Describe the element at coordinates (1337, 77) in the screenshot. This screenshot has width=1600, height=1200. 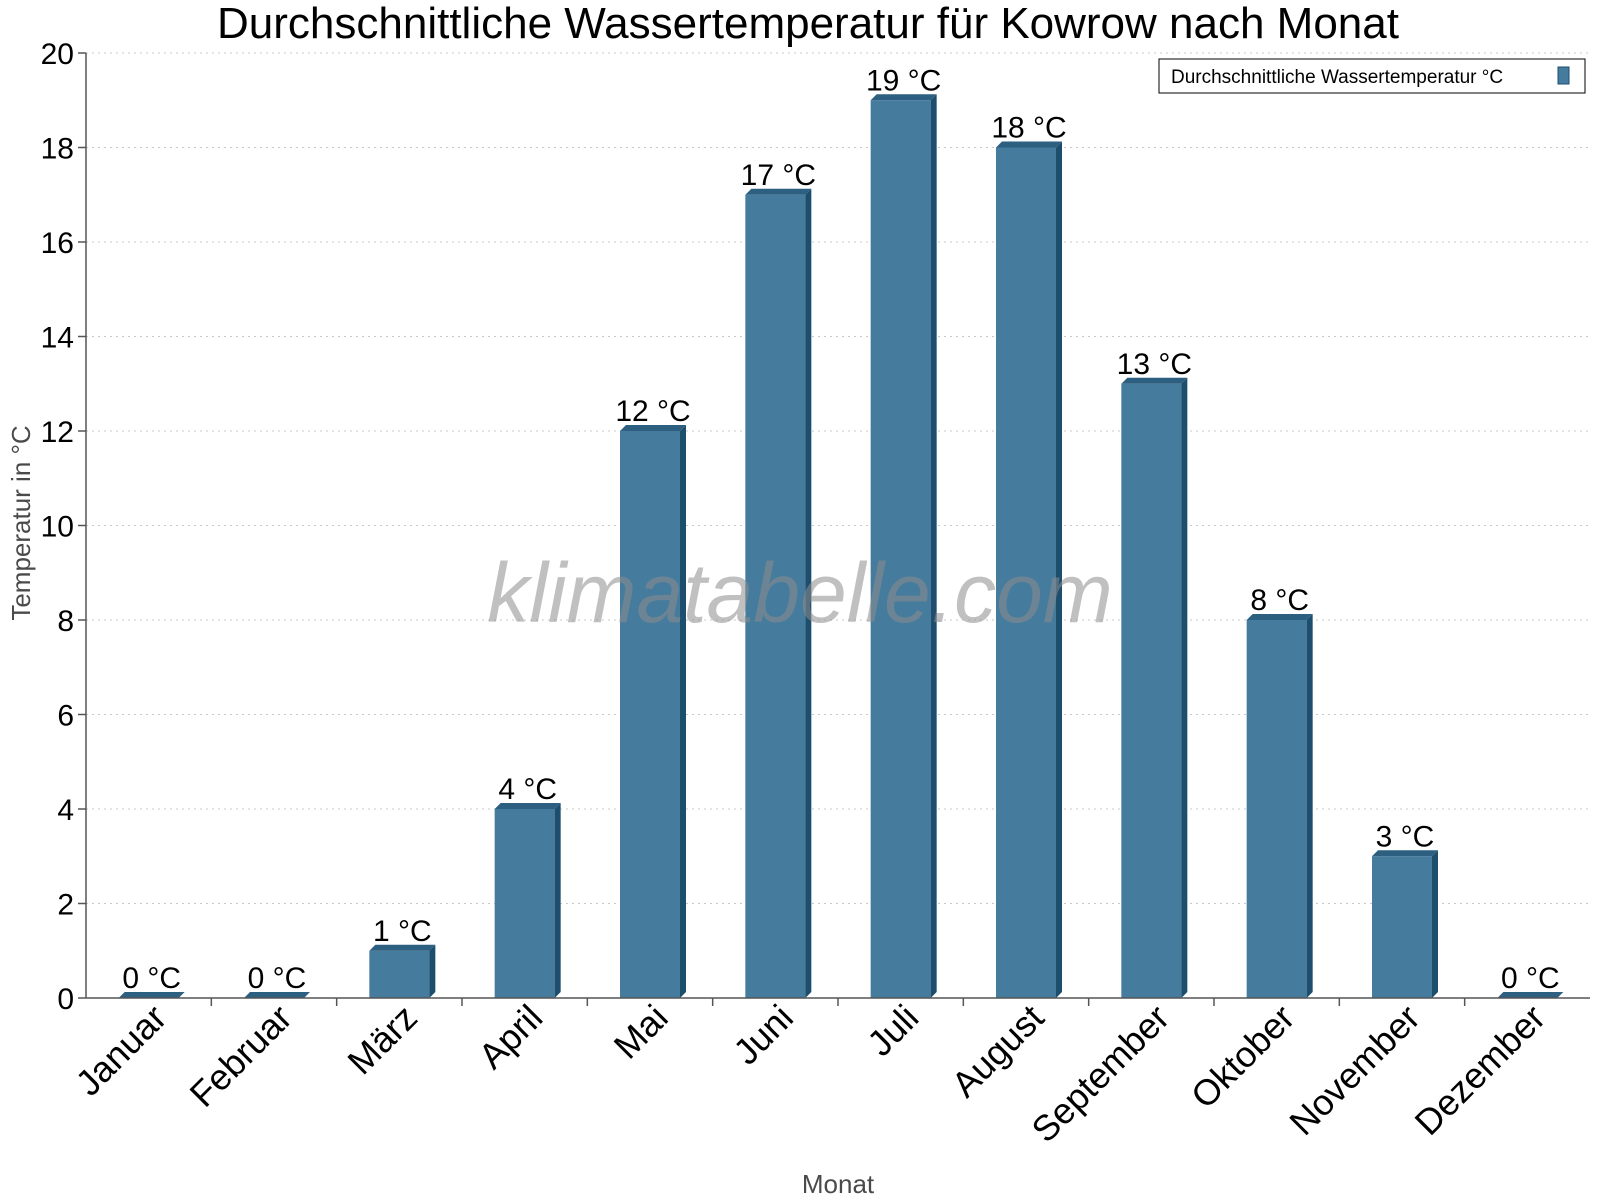
I see `legend-label: Durchschnittliche Wassertemperatur °C` at that location.